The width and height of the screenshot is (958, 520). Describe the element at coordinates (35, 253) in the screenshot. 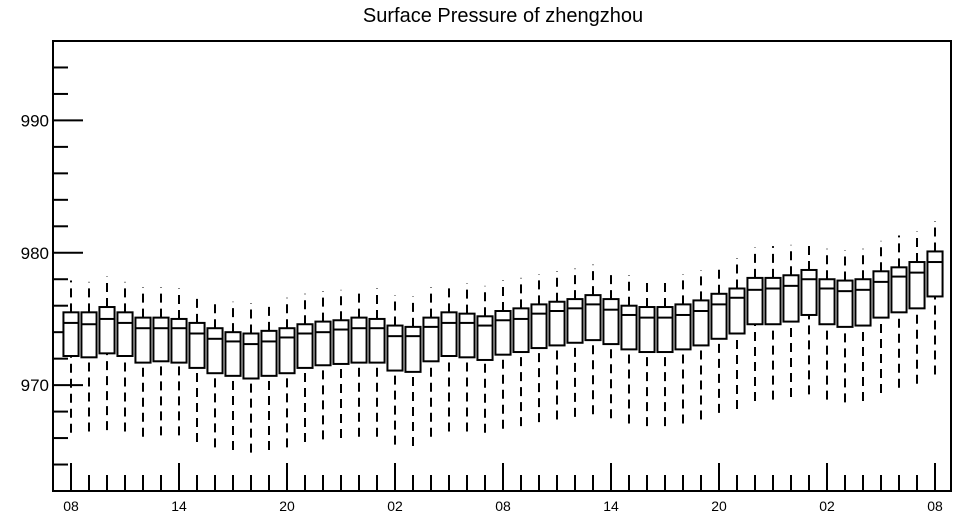

I see `y-tick-label: 980` at that location.